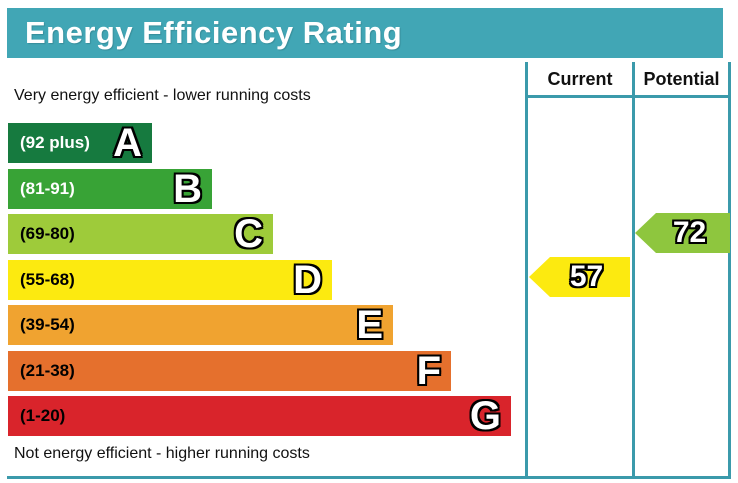  What do you see at coordinates (110, 189) in the screenshot?
I see `band-row-b: (81-91) B` at bounding box center [110, 189].